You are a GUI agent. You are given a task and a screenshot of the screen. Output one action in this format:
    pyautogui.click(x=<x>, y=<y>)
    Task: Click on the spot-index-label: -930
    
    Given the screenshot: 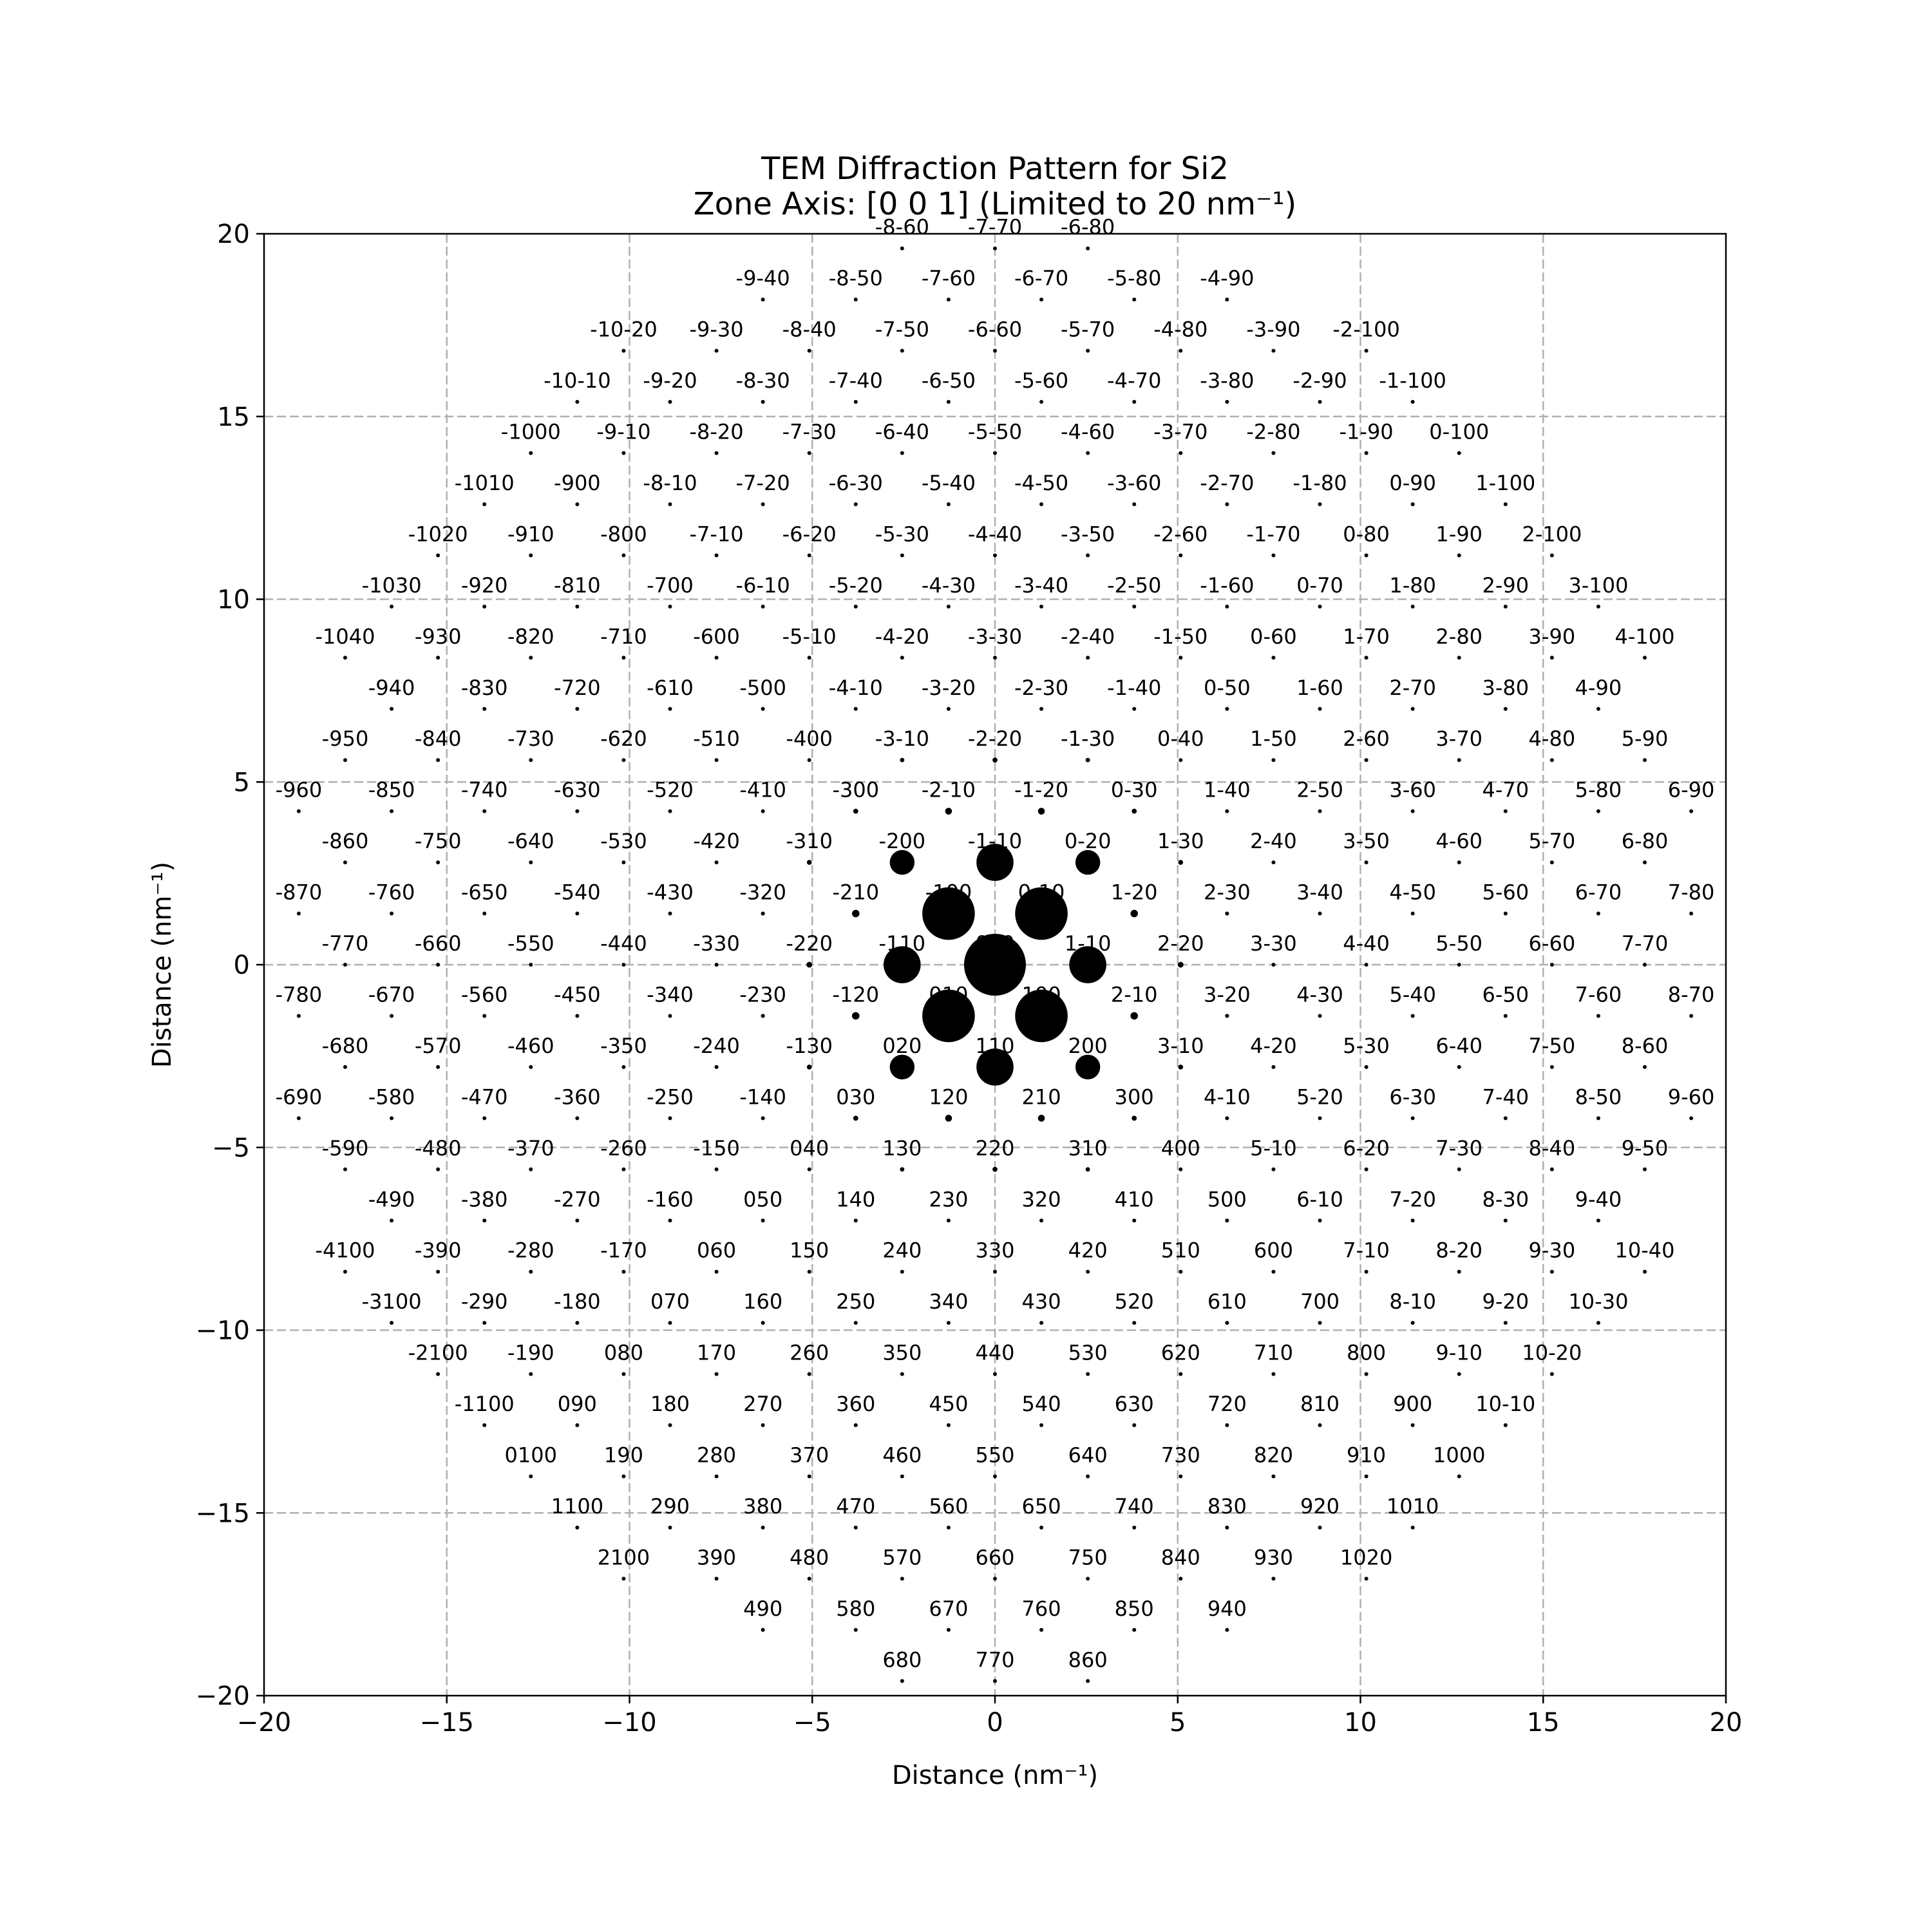 What is the action you would take?
    pyautogui.click(x=438, y=636)
    